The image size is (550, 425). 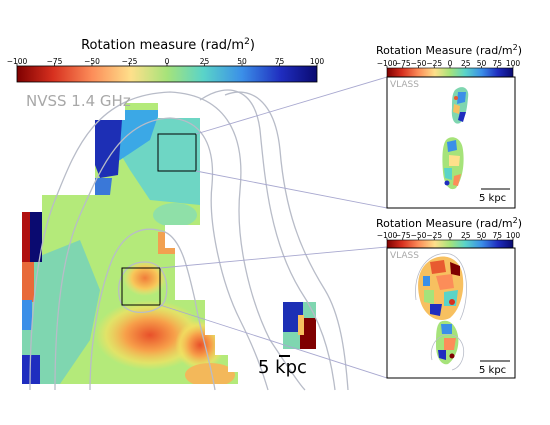 I want to click on inset-bottom-colorbar-ticks: −100−75 −50 −25 0 25 50 75 100, so click(x=449, y=235).